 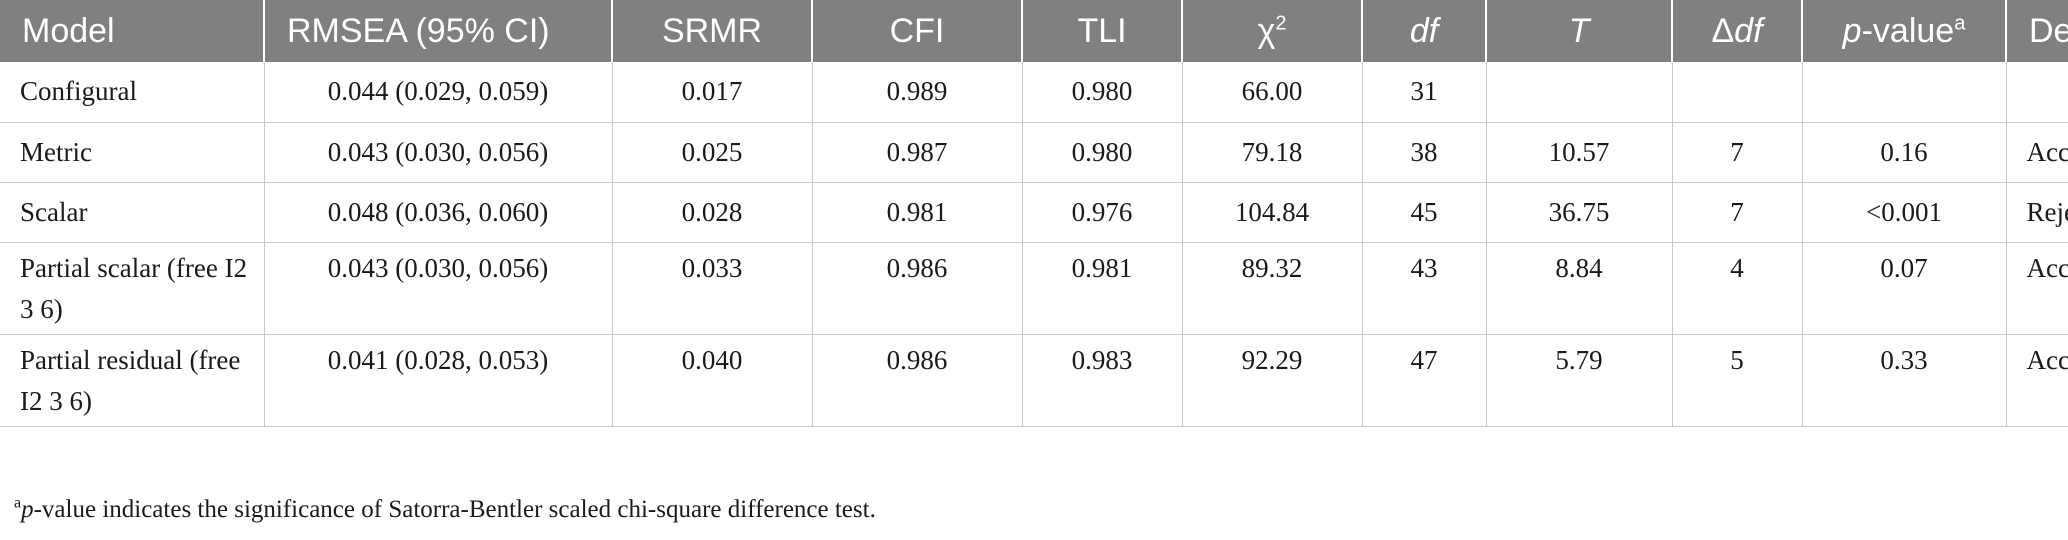 What do you see at coordinates (1904, 92) in the screenshot?
I see `cell-p-value` at bounding box center [1904, 92].